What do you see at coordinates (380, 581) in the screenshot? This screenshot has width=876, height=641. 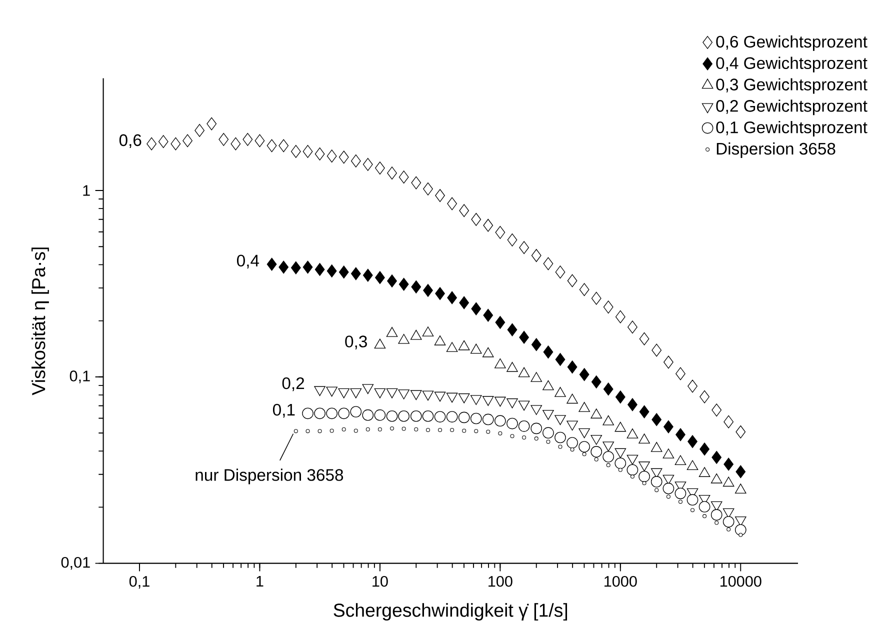 I see `x-tick-label: 10` at bounding box center [380, 581].